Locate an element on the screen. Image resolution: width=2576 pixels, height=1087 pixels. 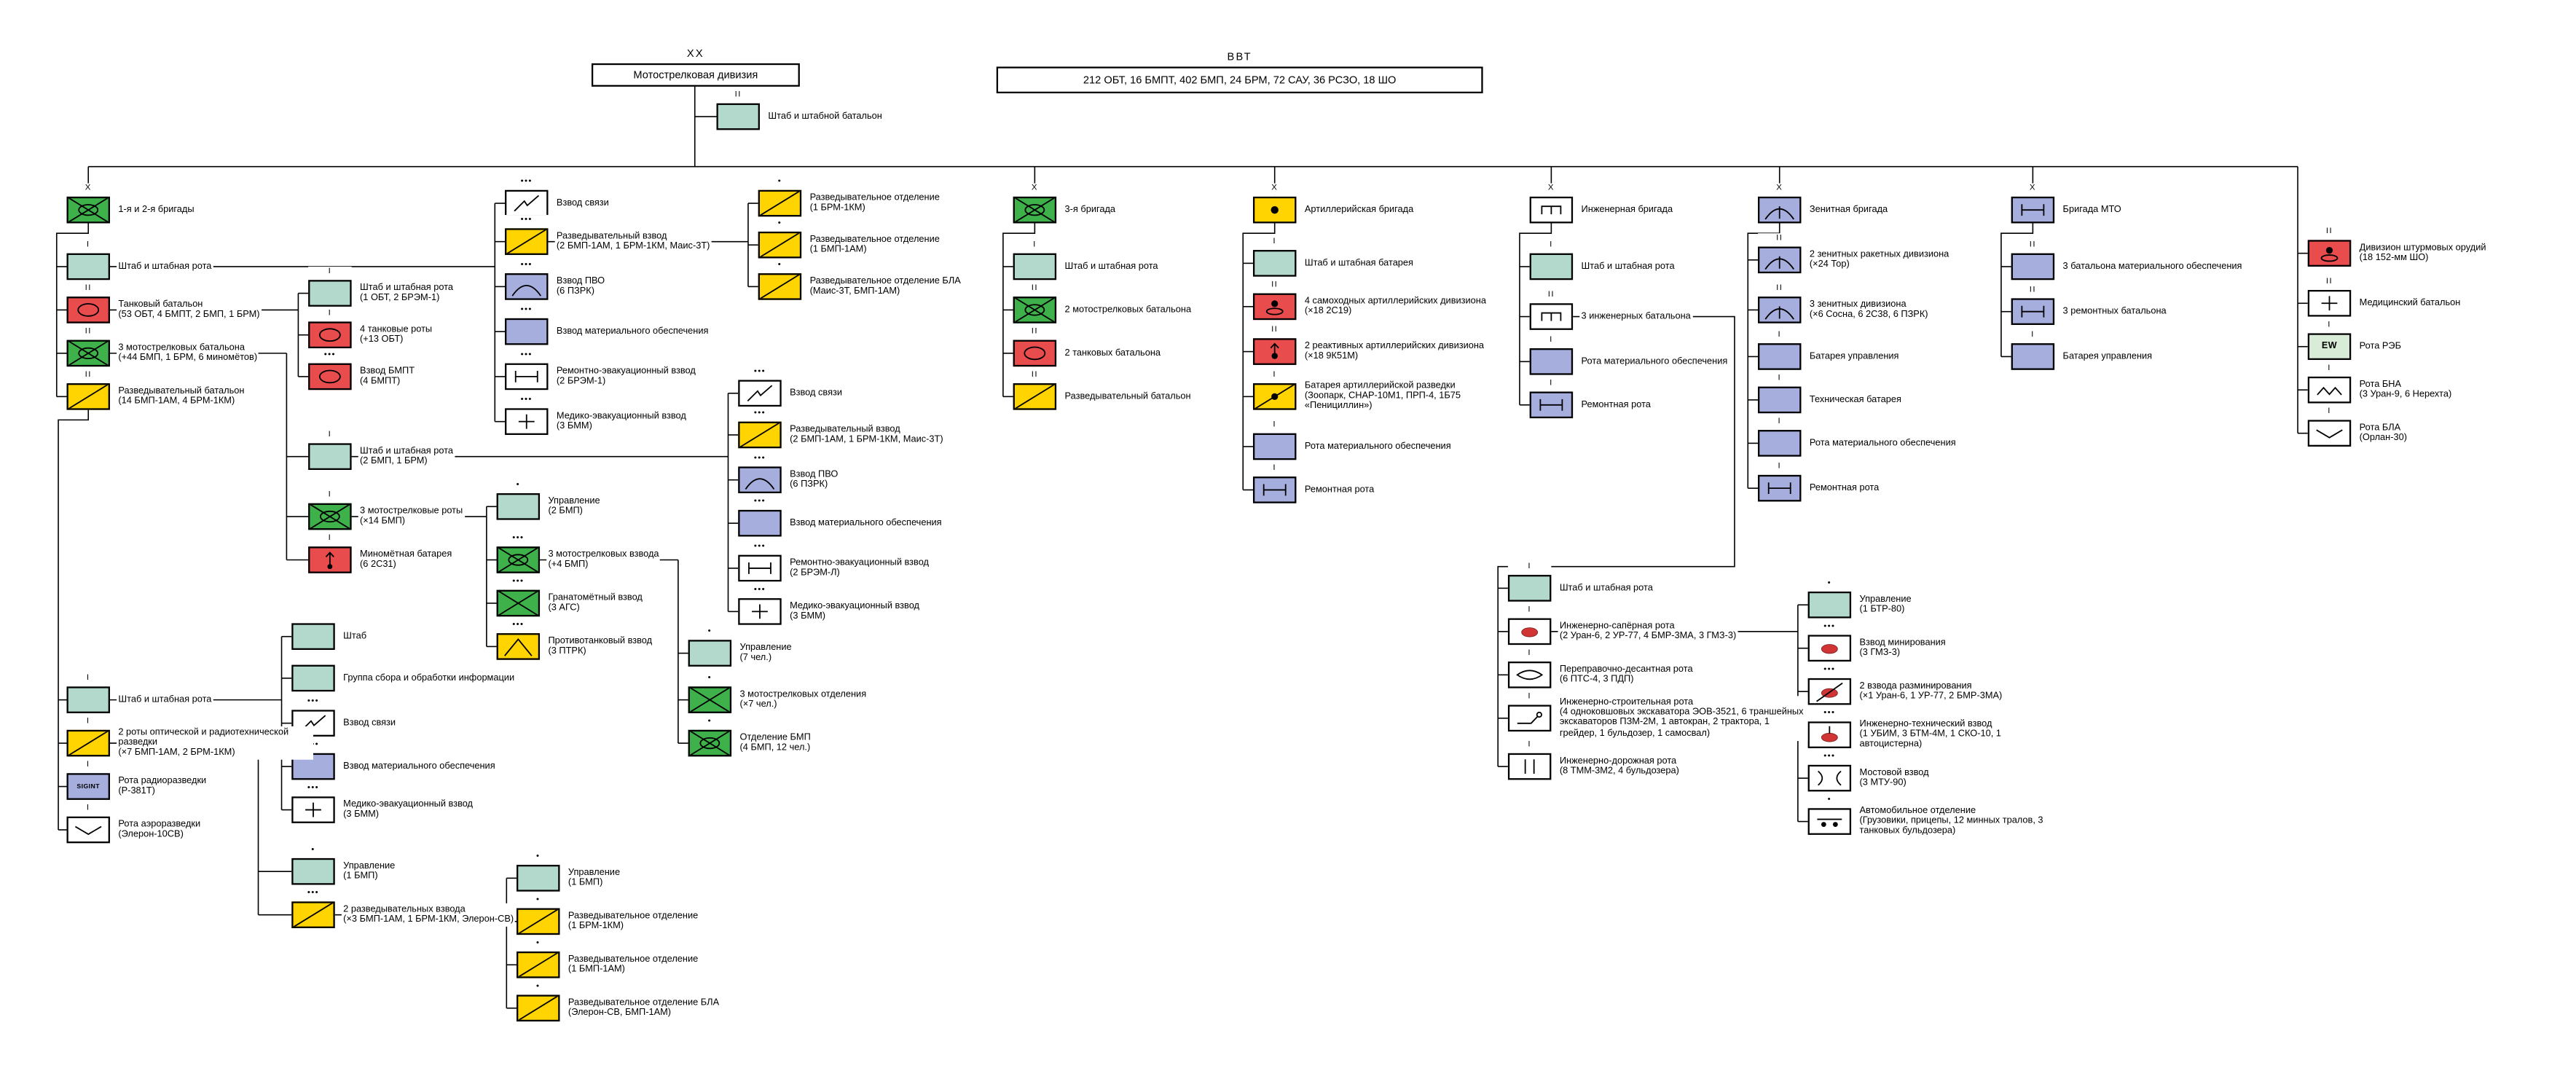
infm-icon is located at coordinates (518, 560).